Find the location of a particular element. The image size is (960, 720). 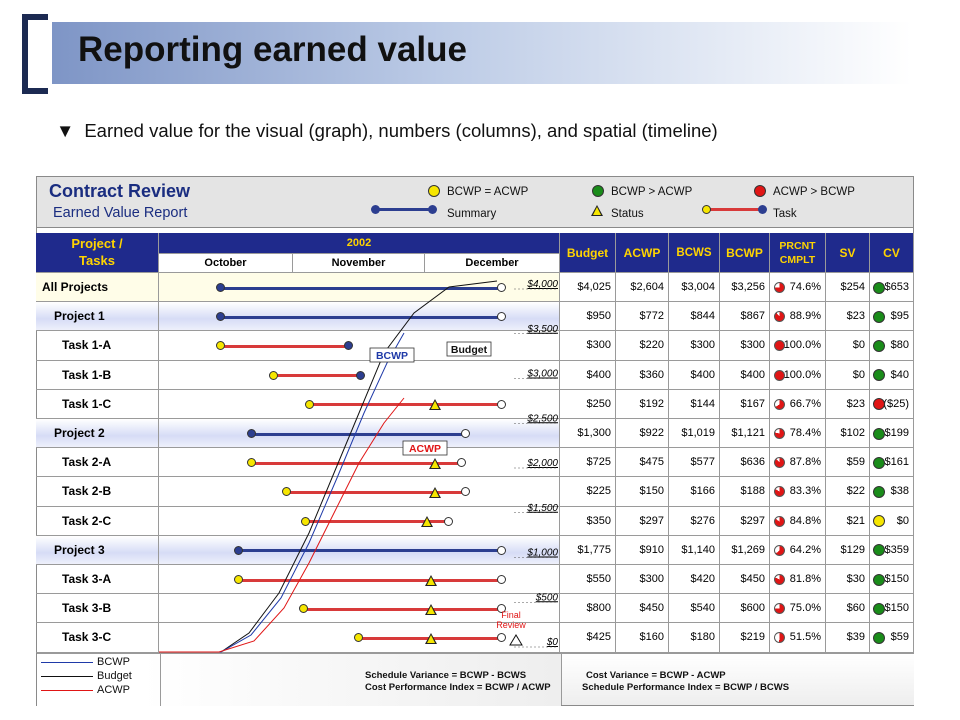

cell-pct: 75.0% is located at coordinates (798, 609).